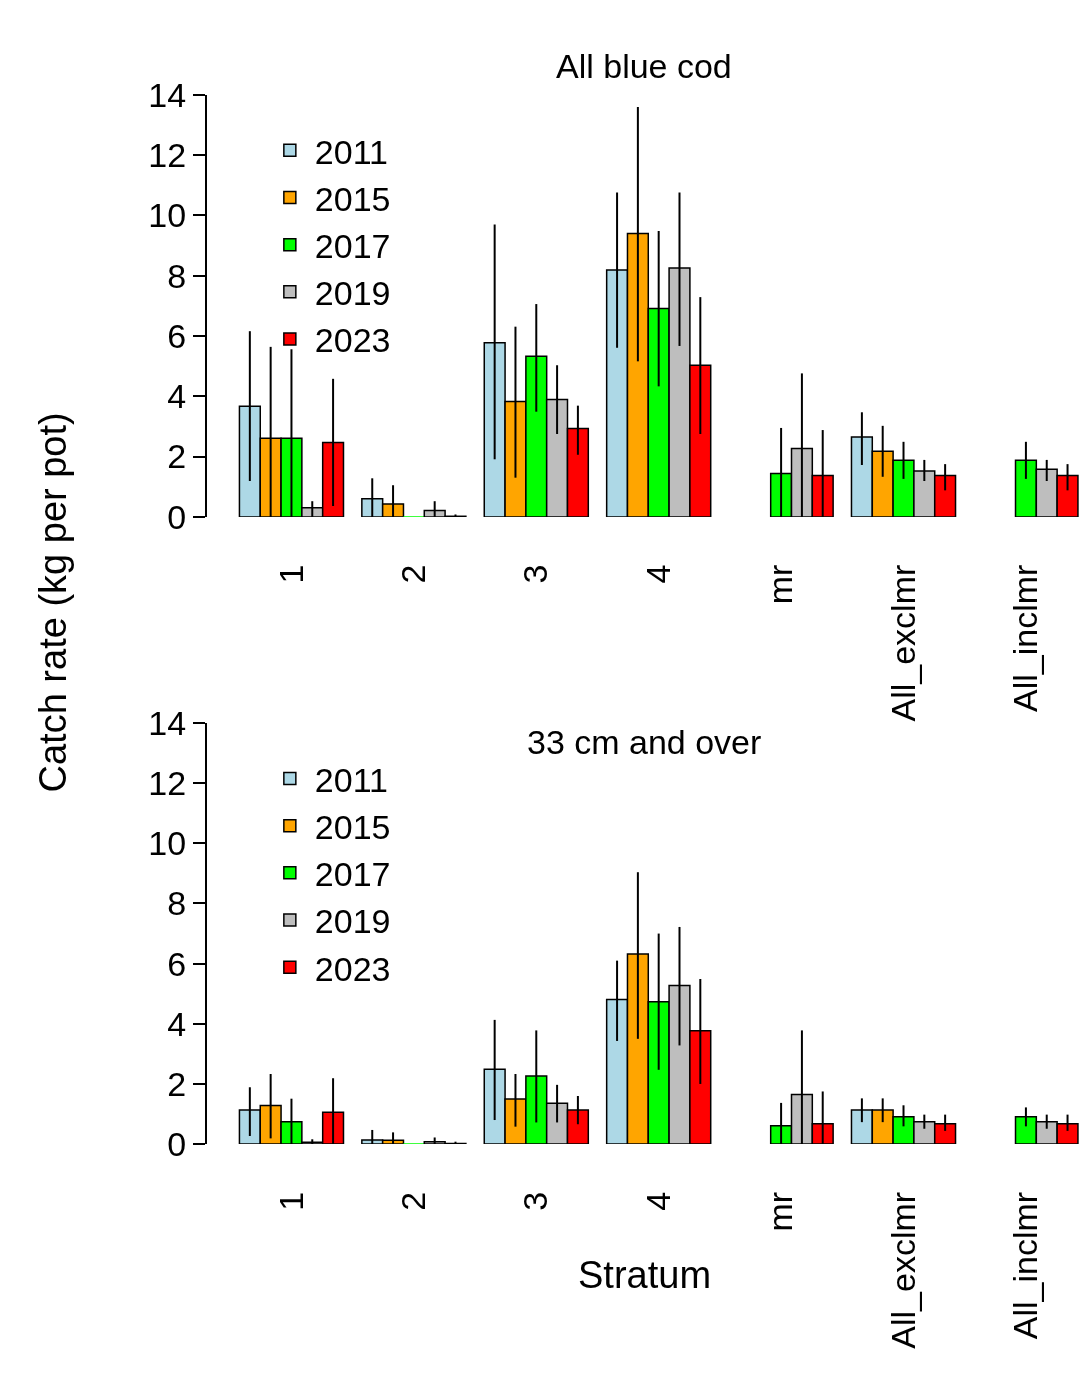 This screenshot has width=1081, height=1378. I want to click on chart-title: All blue cod, so click(644, 66).